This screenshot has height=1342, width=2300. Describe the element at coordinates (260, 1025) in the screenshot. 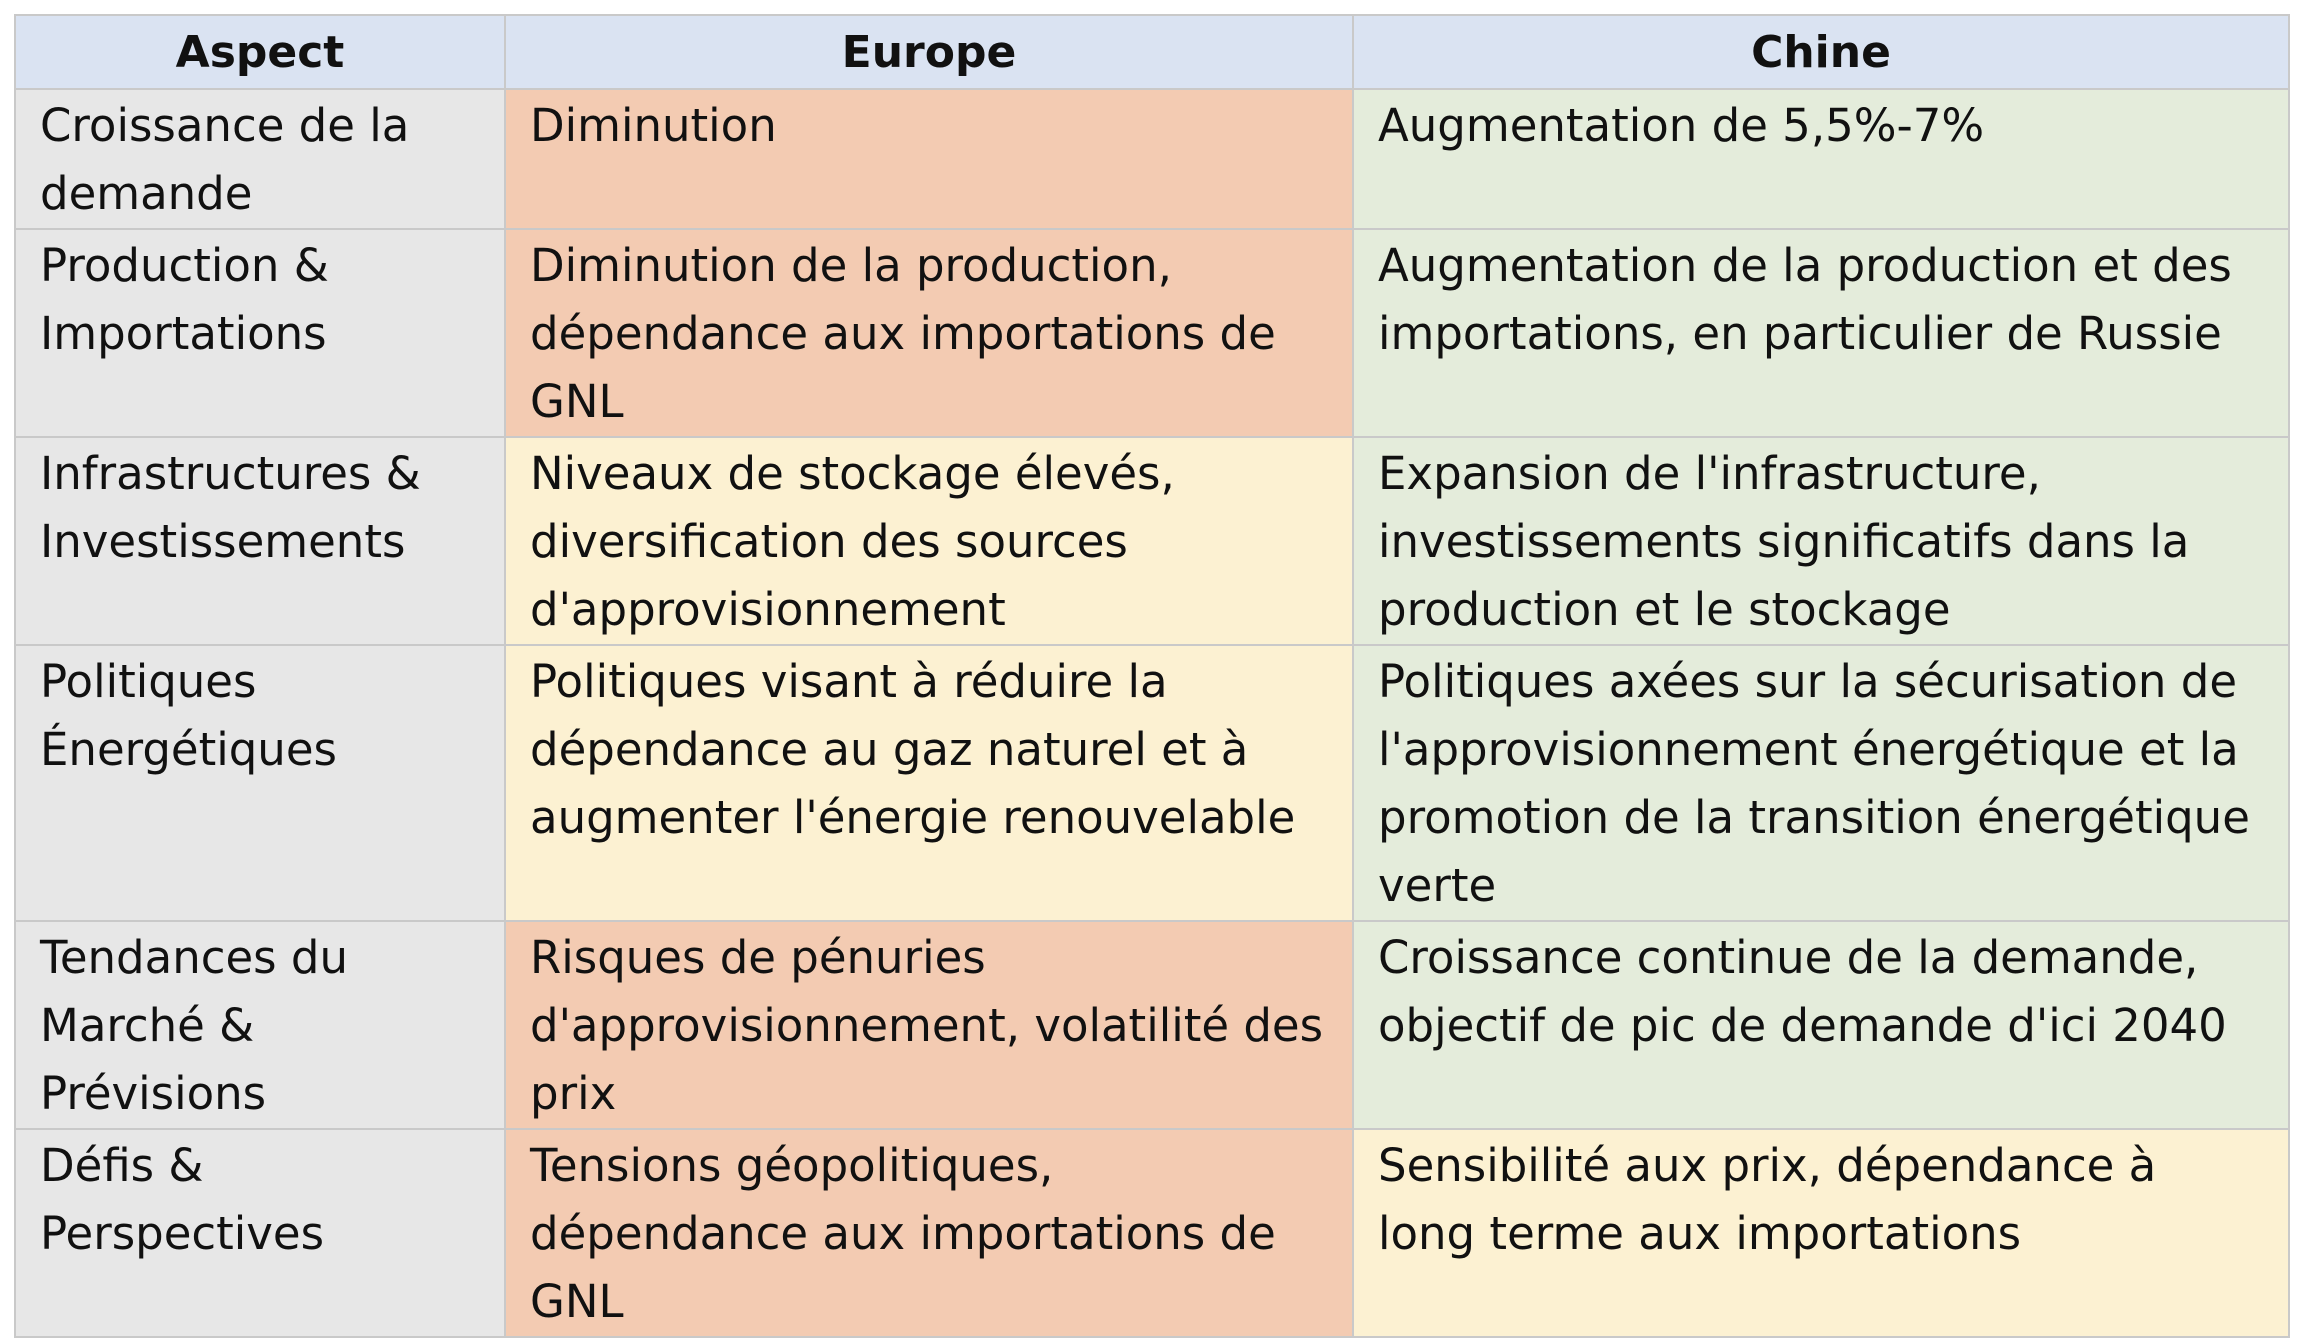

I see `aspect-cell: Tendances du Marché & Prévisions` at that location.